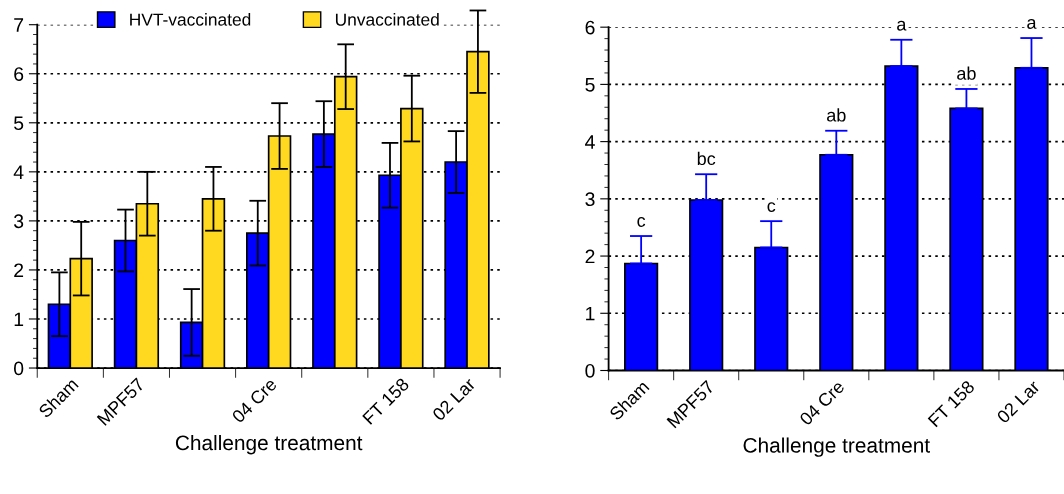 The width and height of the screenshot is (1064, 494). Describe the element at coordinates (19, 25) in the screenshot. I see `y-tick-label: 7` at that location.